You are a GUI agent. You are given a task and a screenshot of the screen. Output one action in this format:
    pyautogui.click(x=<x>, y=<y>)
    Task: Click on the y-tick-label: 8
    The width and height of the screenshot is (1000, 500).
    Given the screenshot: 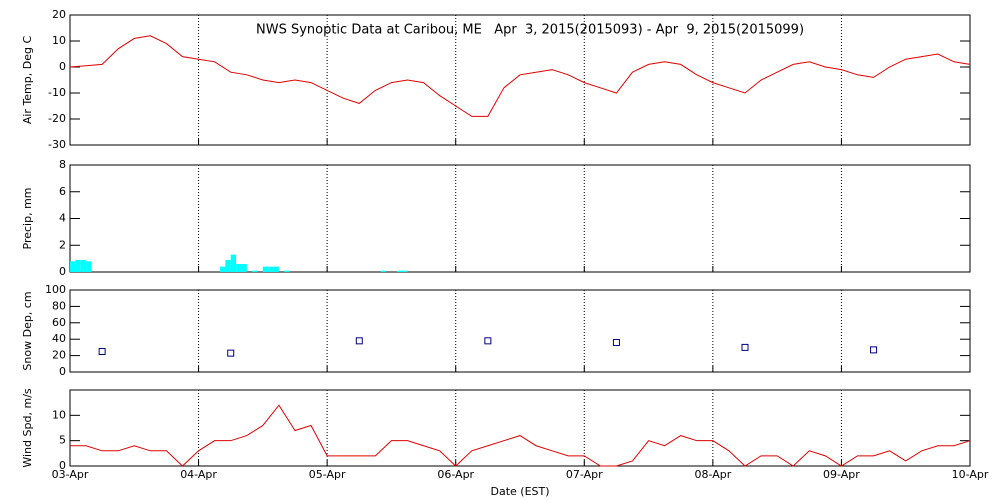 What is the action you would take?
    pyautogui.click(x=62, y=164)
    